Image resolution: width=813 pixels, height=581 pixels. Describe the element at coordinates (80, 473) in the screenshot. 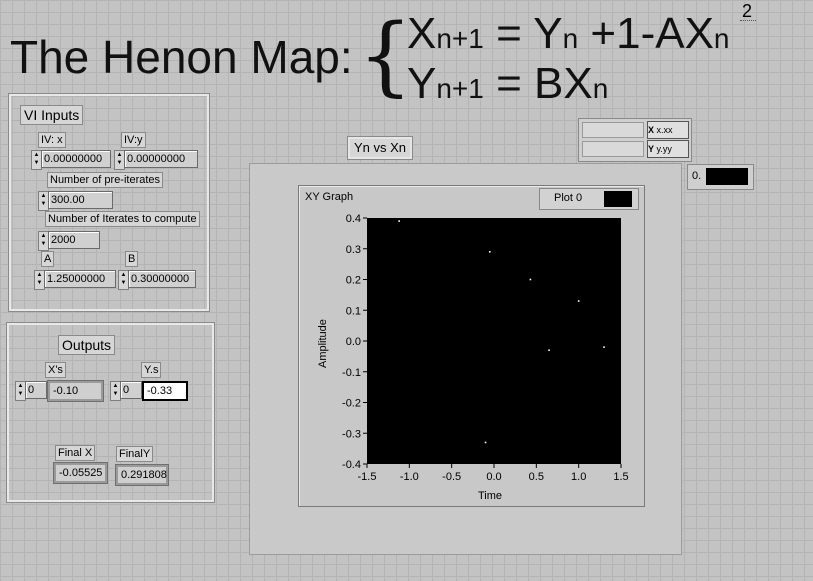

I see `final-x-value: -0.05525` at that location.